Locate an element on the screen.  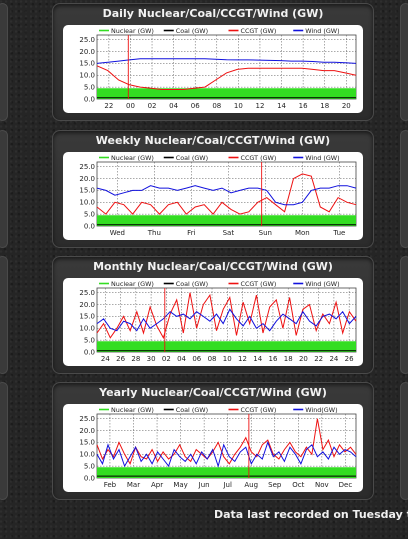
x-tick-label: 14 is located at coordinates (257, 359).